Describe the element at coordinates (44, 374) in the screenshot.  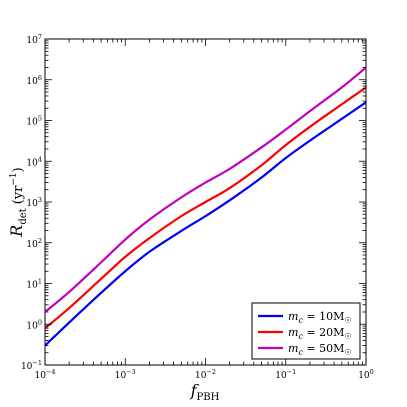
I see `x-tick-label: 10⁻⁴` at that location.